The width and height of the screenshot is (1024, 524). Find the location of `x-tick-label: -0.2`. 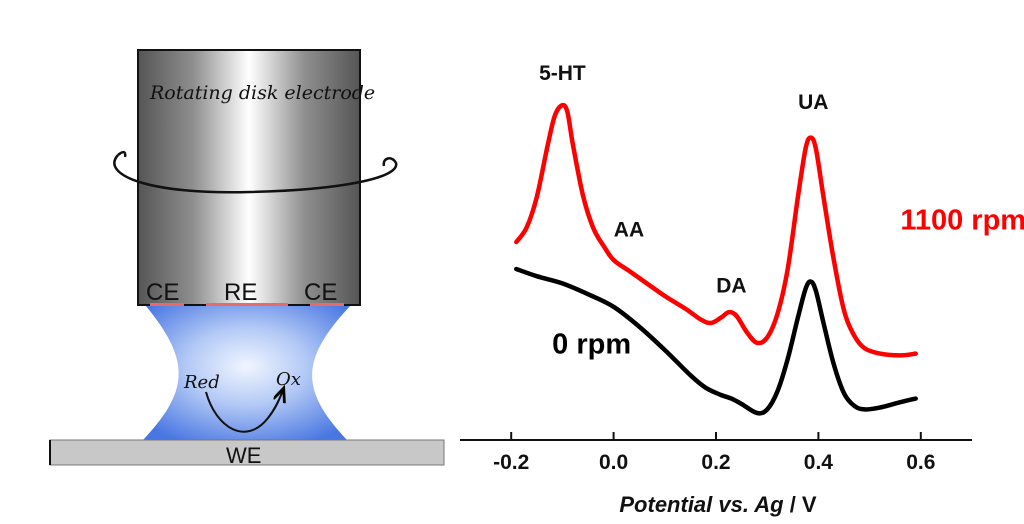

x-tick-label: -0.2 is located at coordinates (511, 462).